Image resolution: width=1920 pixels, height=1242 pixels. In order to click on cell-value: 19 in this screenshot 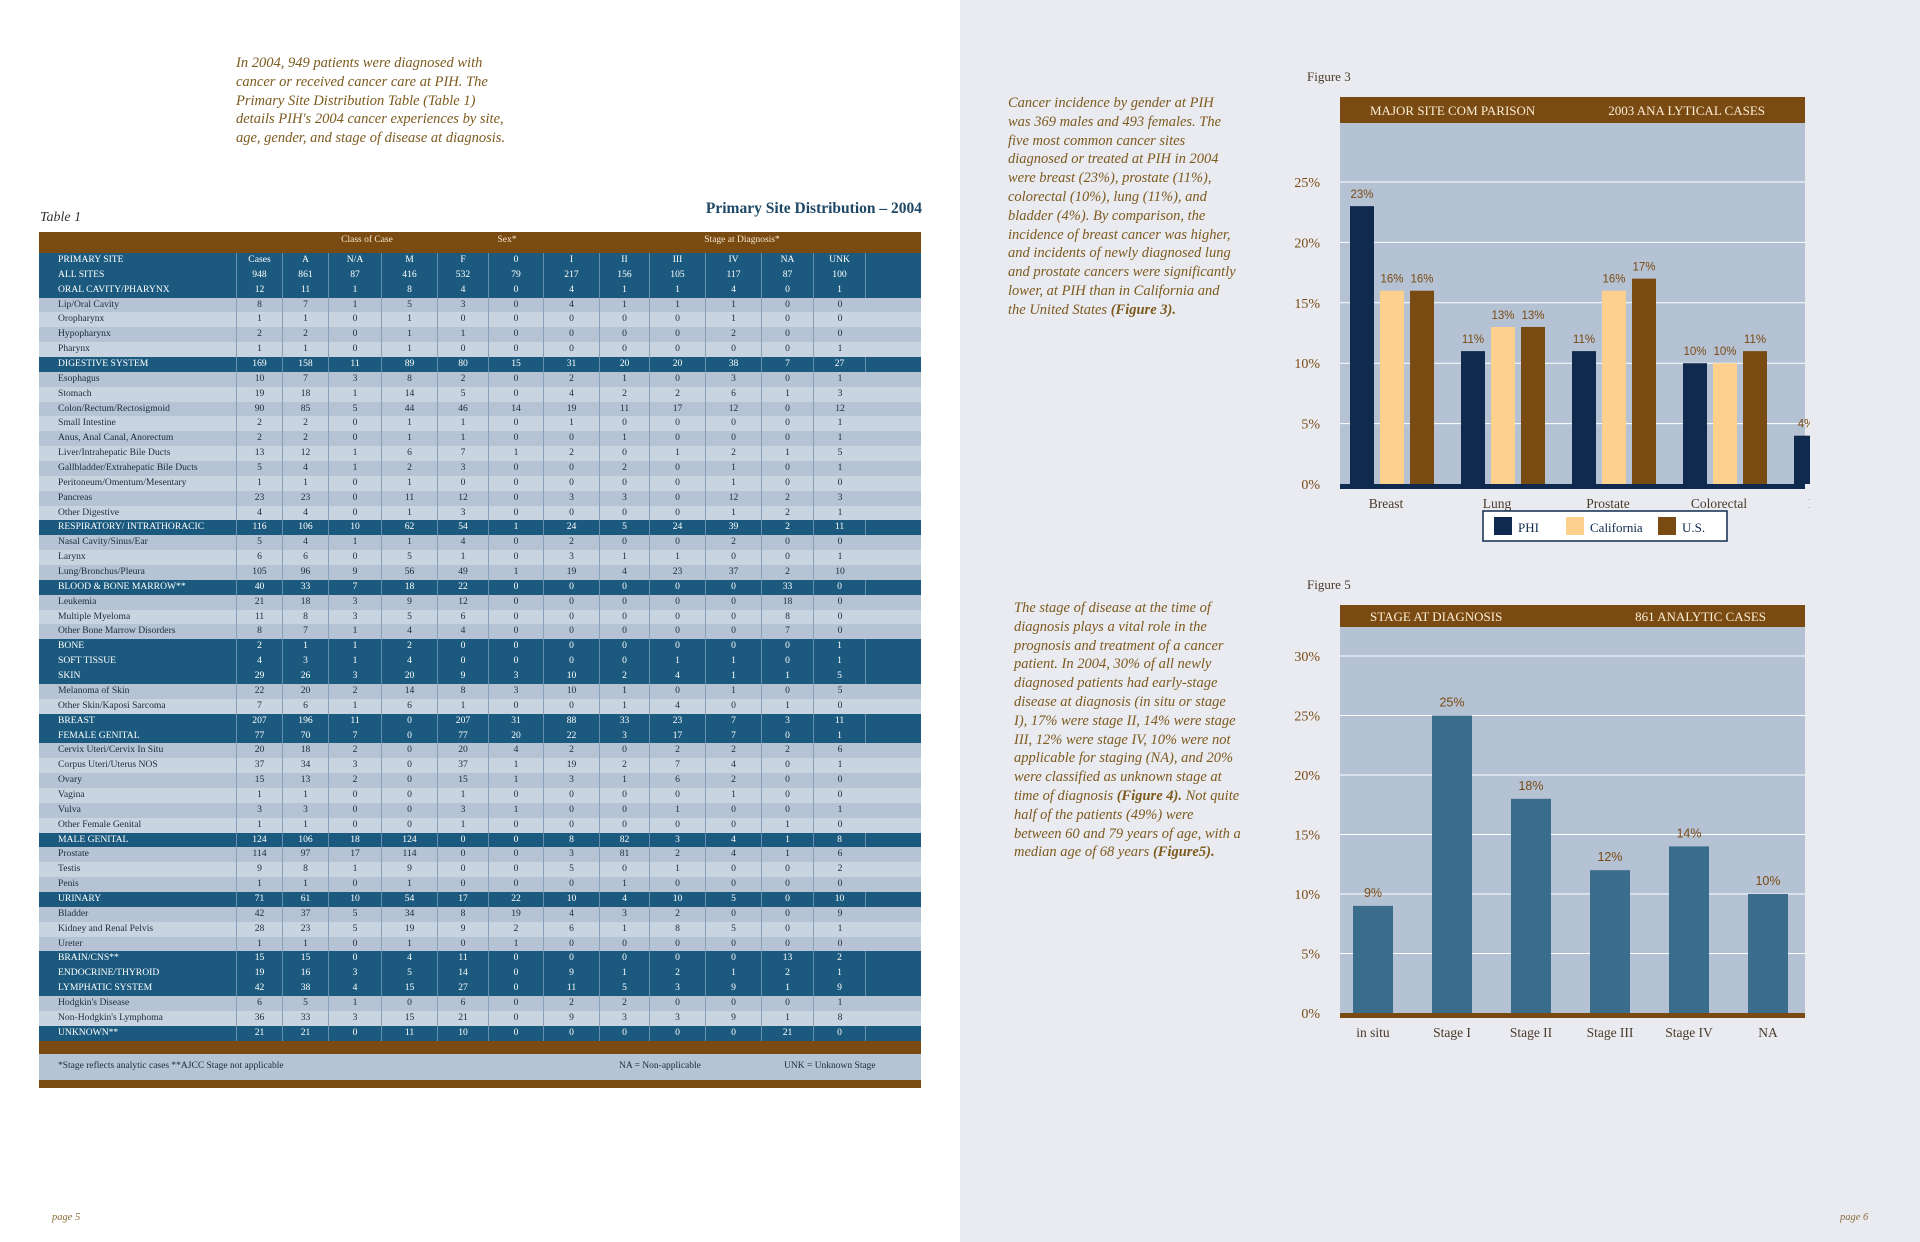, I will do `click(260, 394)`.